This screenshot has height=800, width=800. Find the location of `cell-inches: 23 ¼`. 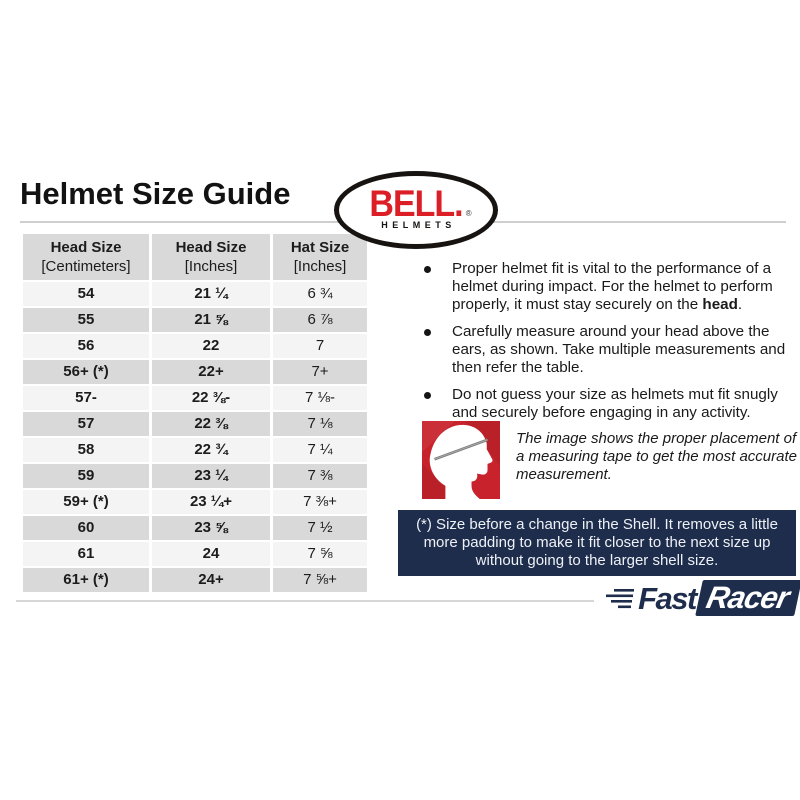

cell-inches: 23 ¼ is located at coordinates (211, 476).